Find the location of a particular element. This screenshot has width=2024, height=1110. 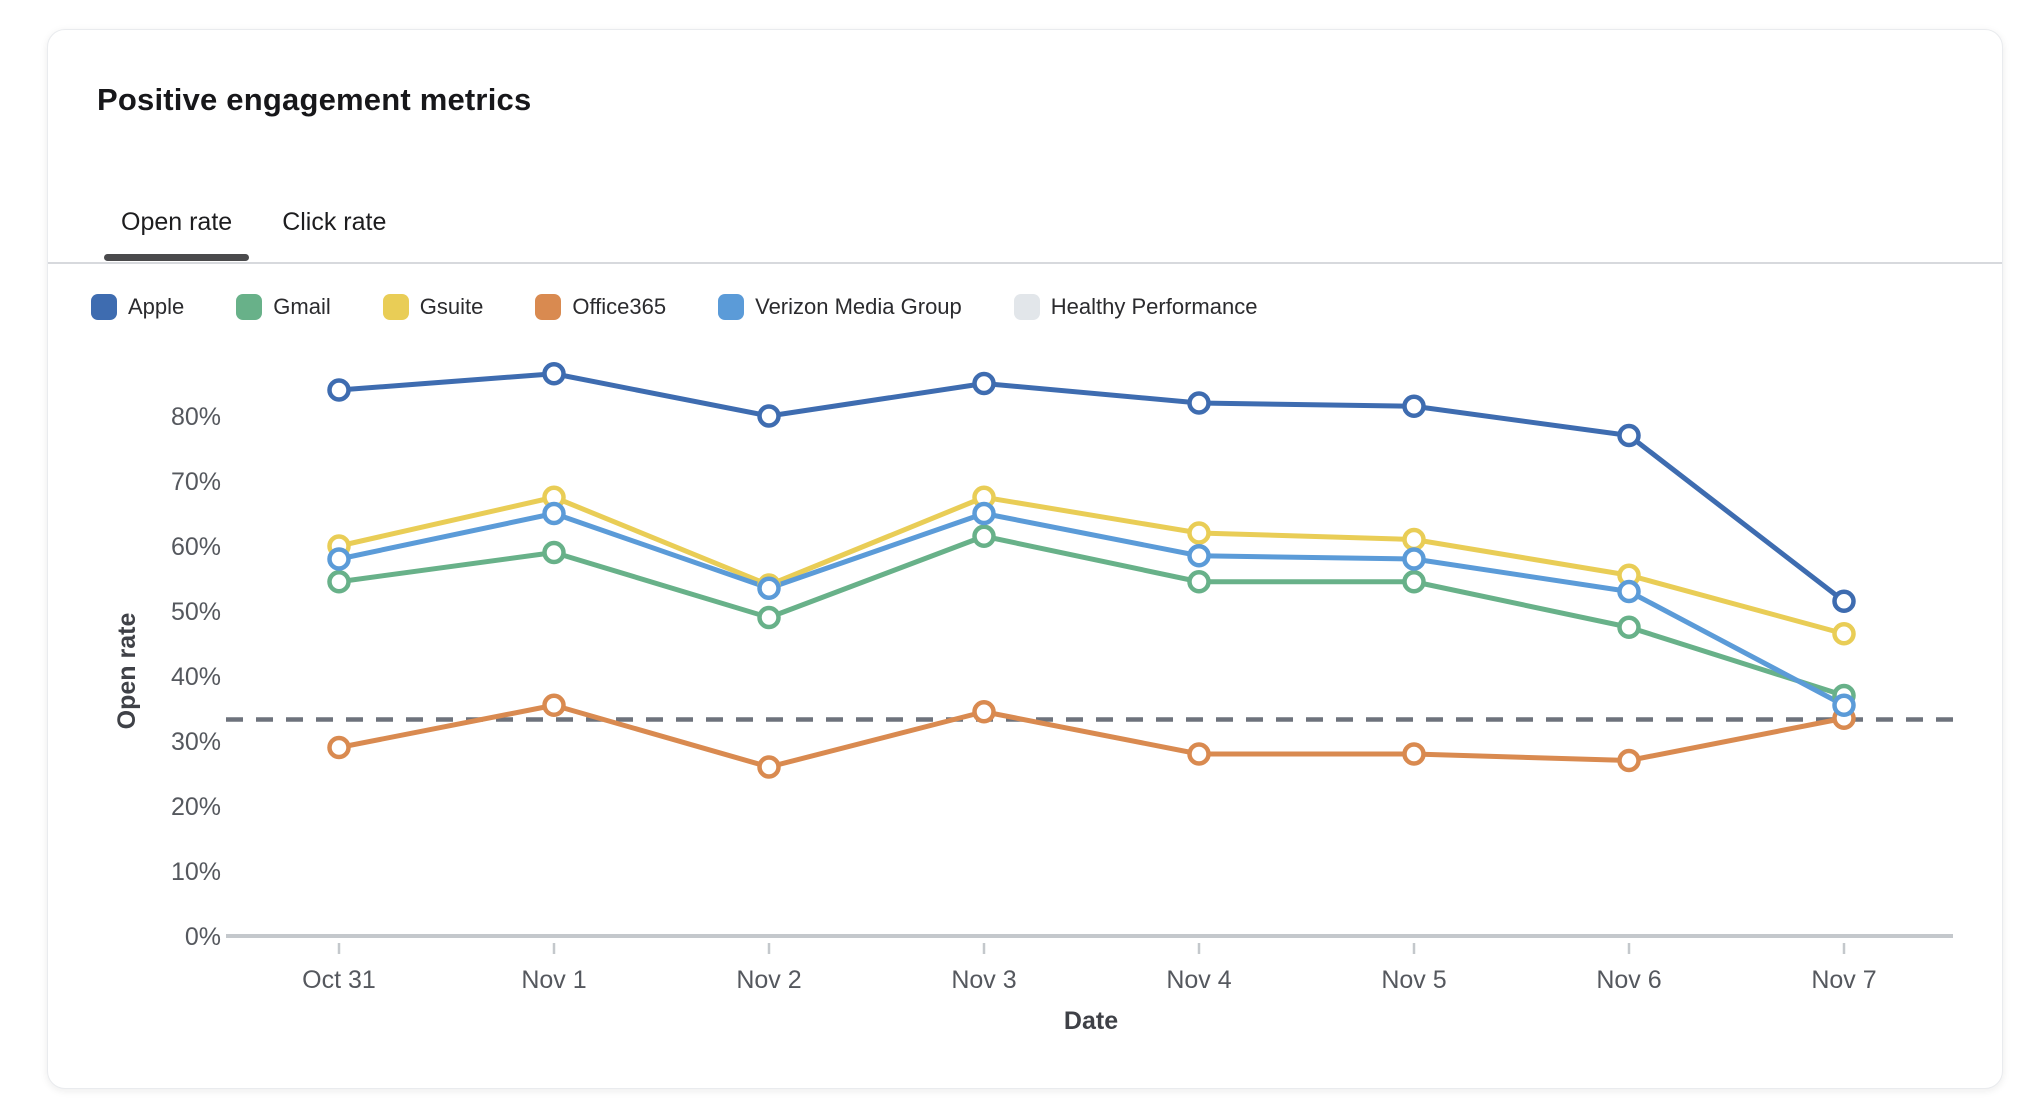

active-tab-indicator is located at coordinates (177, 257).